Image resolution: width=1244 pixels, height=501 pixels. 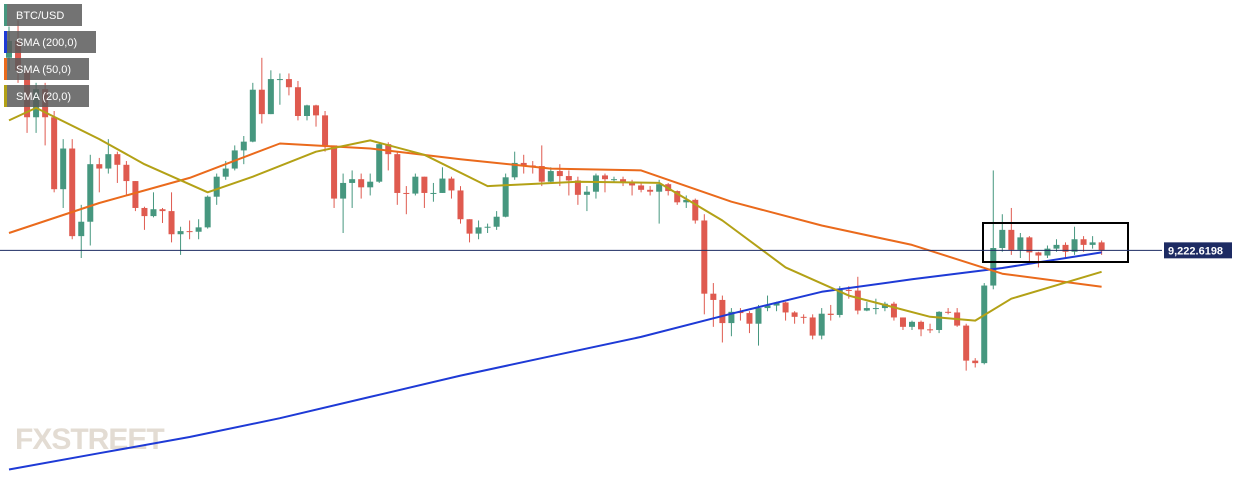 I want to click on legend-label: SMA (50,0), so click(x=43, y=70).